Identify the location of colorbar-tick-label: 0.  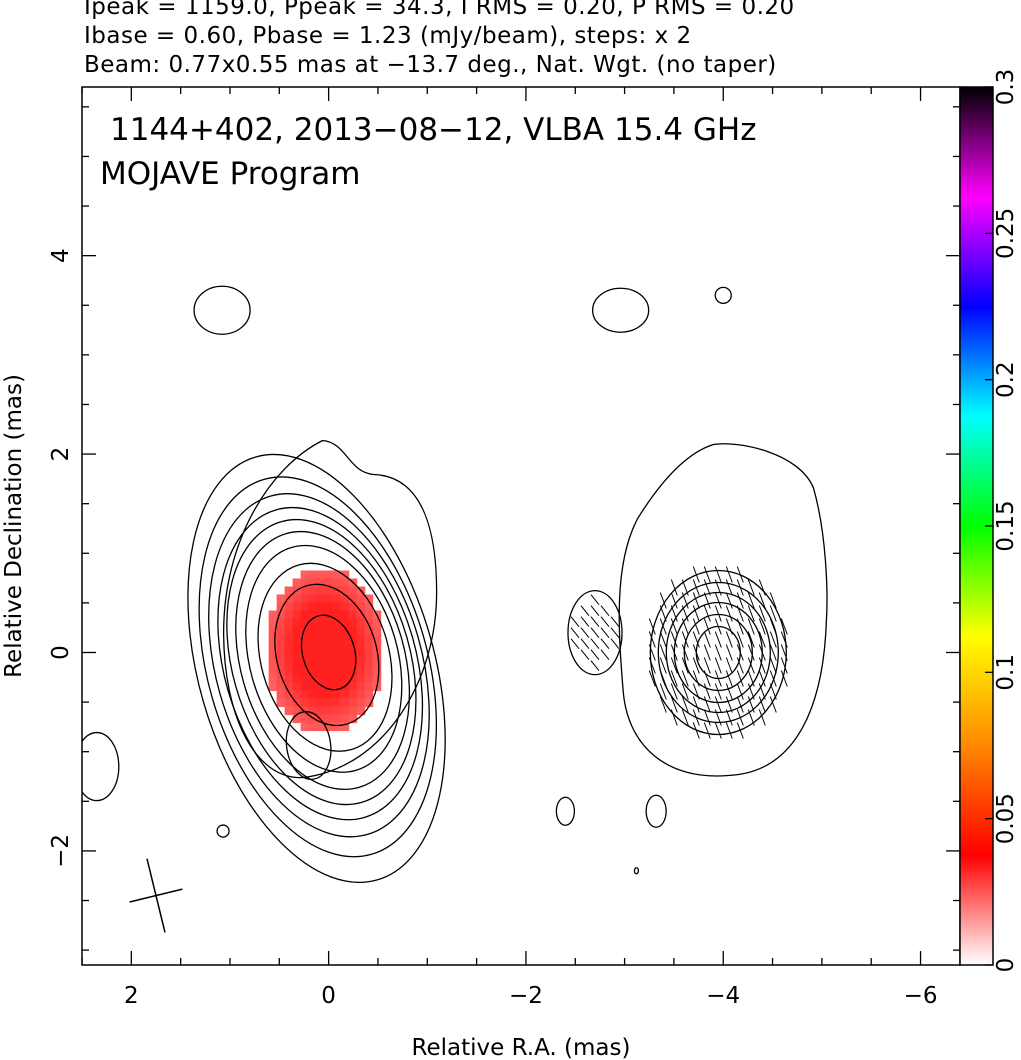
(1006, 965).